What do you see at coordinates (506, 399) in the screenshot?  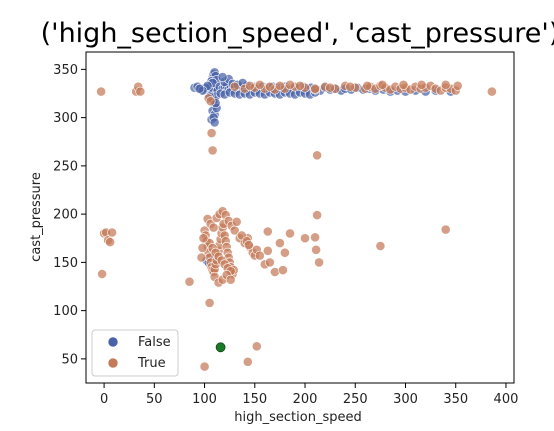 I see `x-tick-label: 400` at bounding box center [506, 399].